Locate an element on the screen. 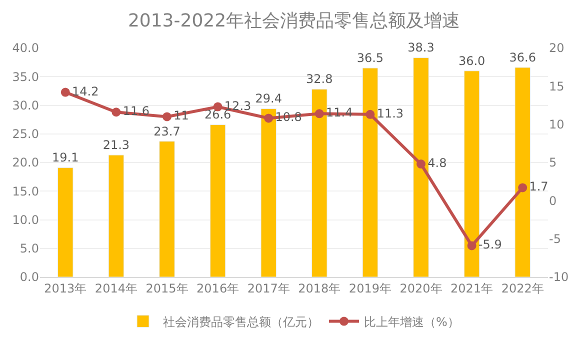 Image resolution: width=588 pixels, height=348 pixels. chart-title: 2013-2022年社会消费品零售总额及增速 is located at coordinates (294, 21).